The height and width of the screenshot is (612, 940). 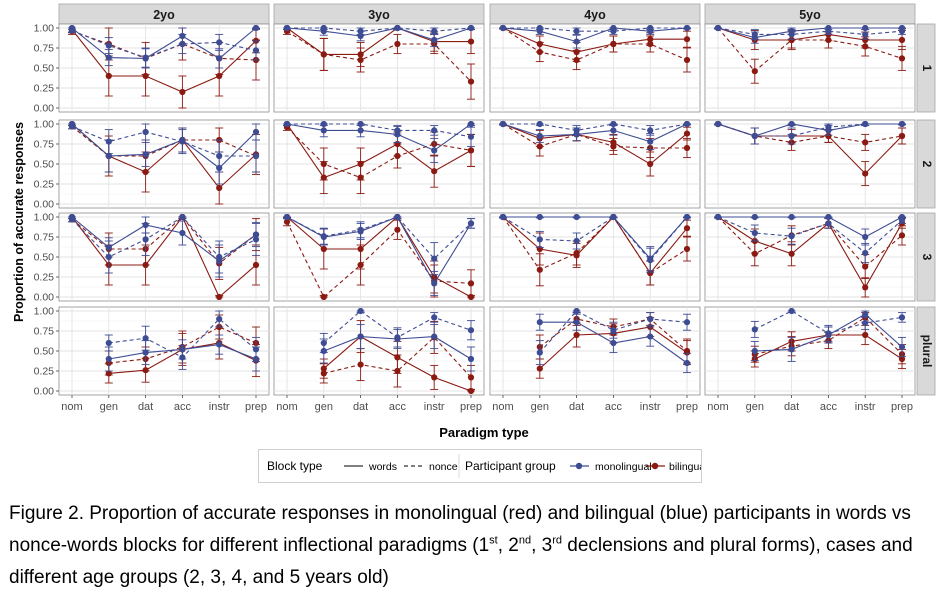 I want to click on x-tick-label: acc, so click(x=614, y=407).